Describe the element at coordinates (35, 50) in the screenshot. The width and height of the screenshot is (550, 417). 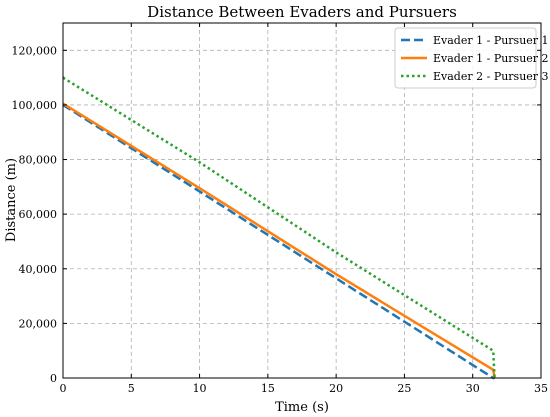
I see `y-tick-label: 120,000` at that location.